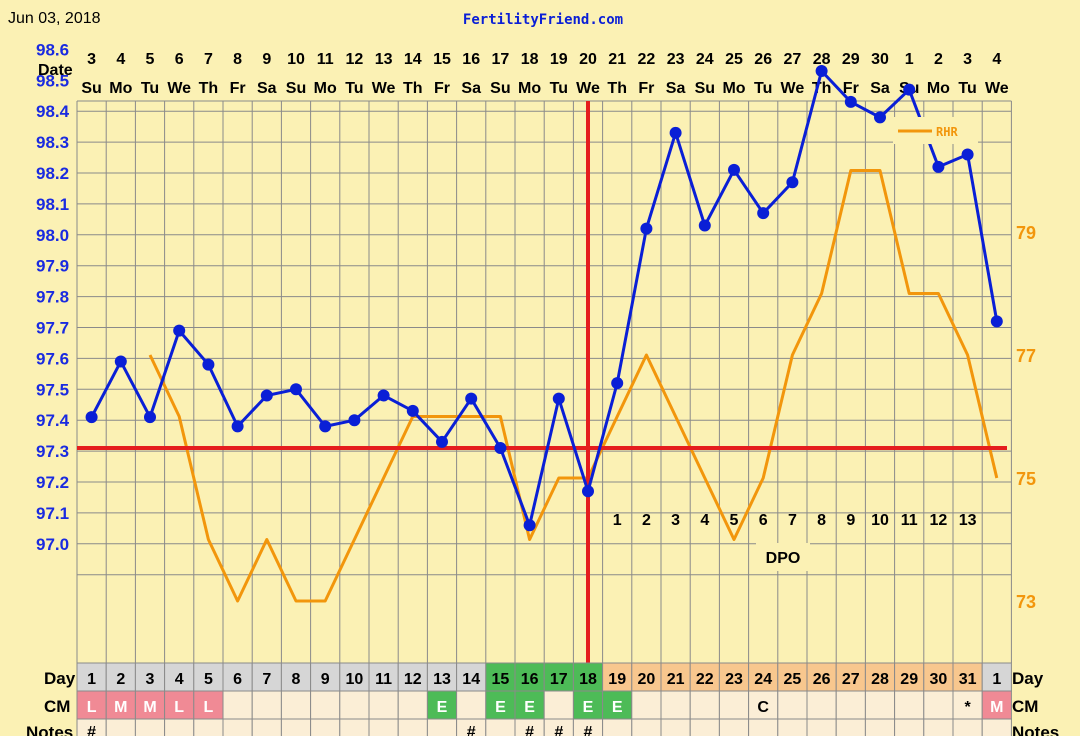  Describe the element at coordinates (675, 520) in the screenshot. I see `dpo-label: 3` at that location.